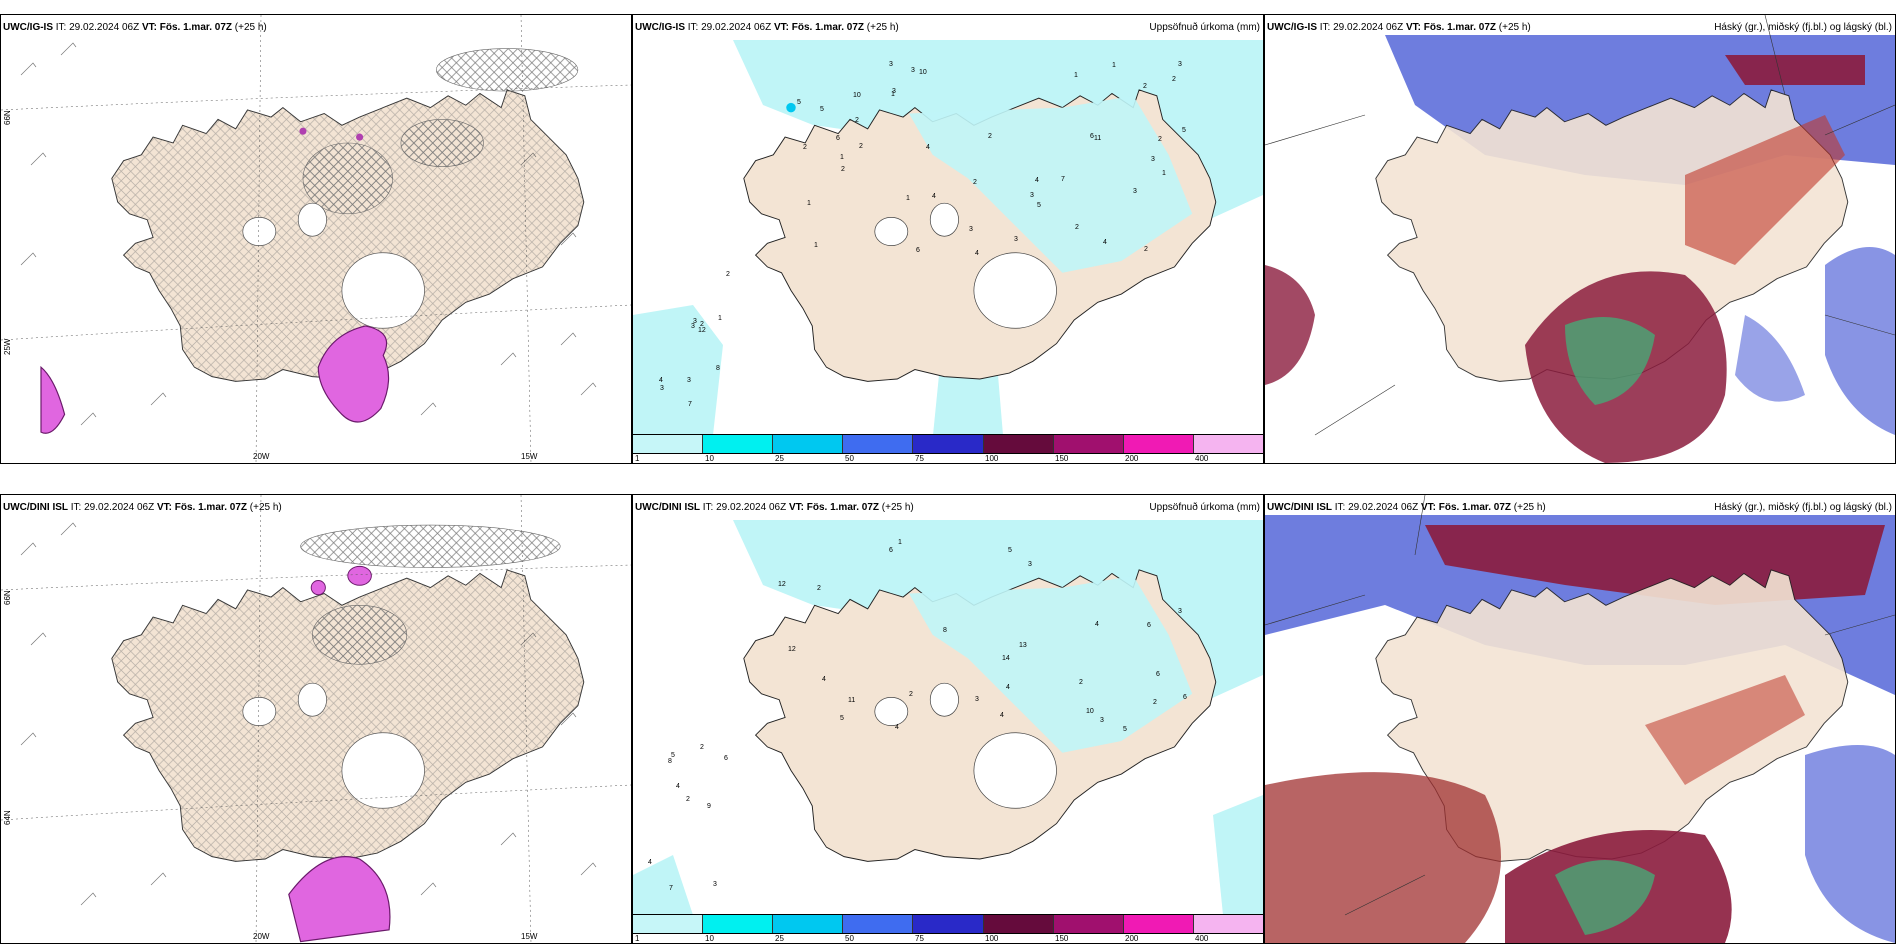 This screenshot has width=1900, height=950. I want to click on legend-tick-label: 10, so click(709, 938).